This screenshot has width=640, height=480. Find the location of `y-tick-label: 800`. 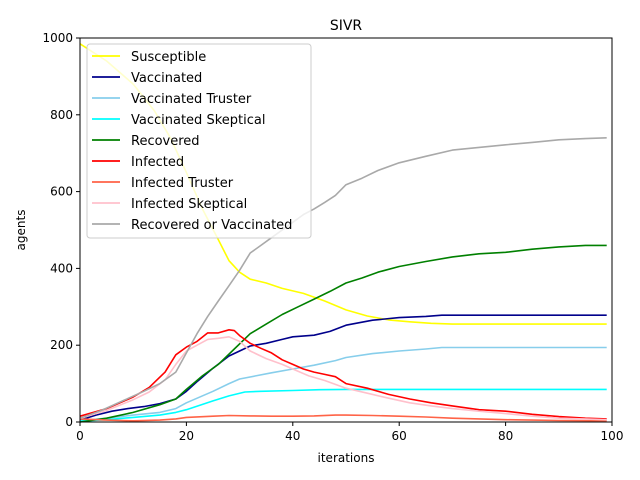

y-tick-label: 800 is located at coordinates (61, 115).